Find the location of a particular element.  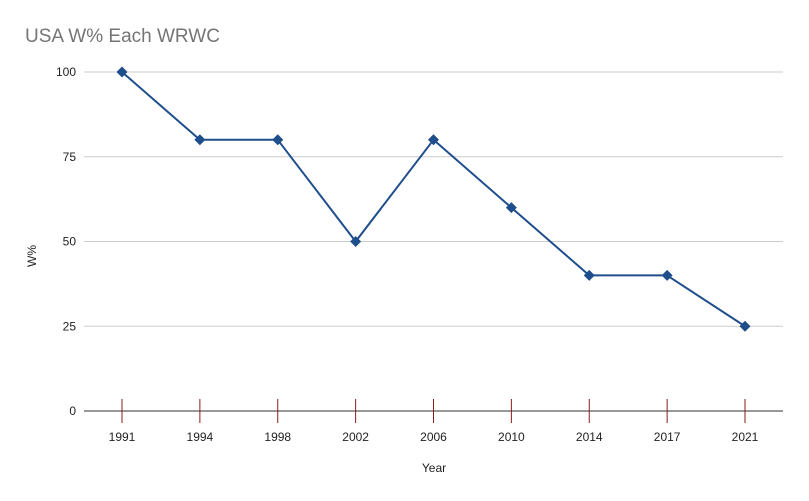

x-tick-label: 2002 is located at coordinates (355, 437).